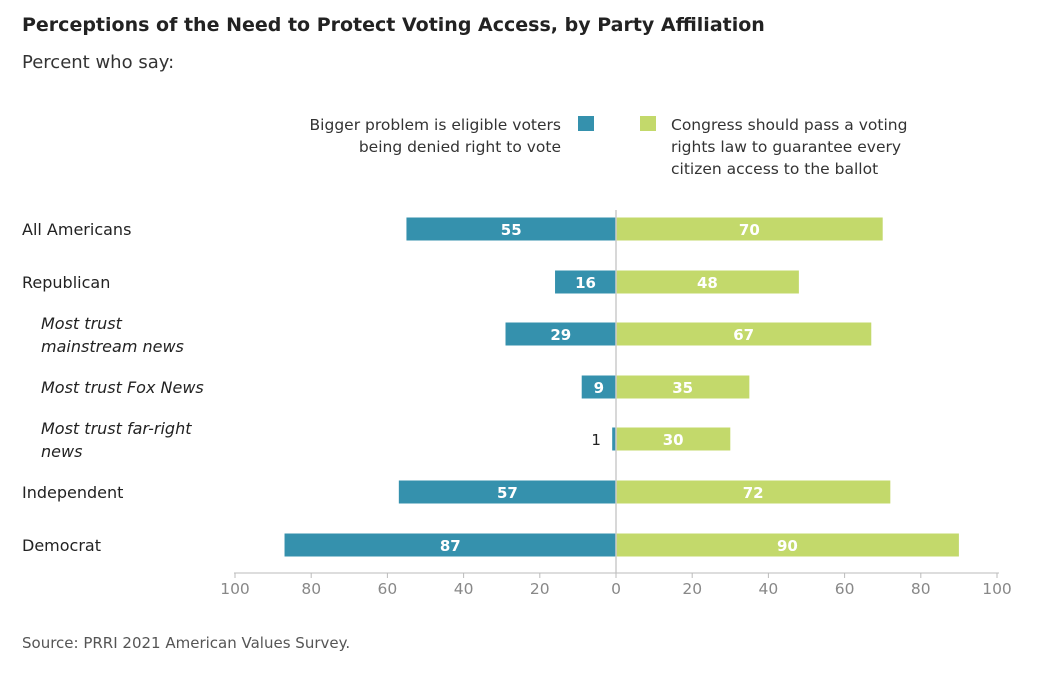  Describe the element at coordinates (789, 125) in the screenshot. I see `legend-label-right-line: Congress should pass a voting` at that location.